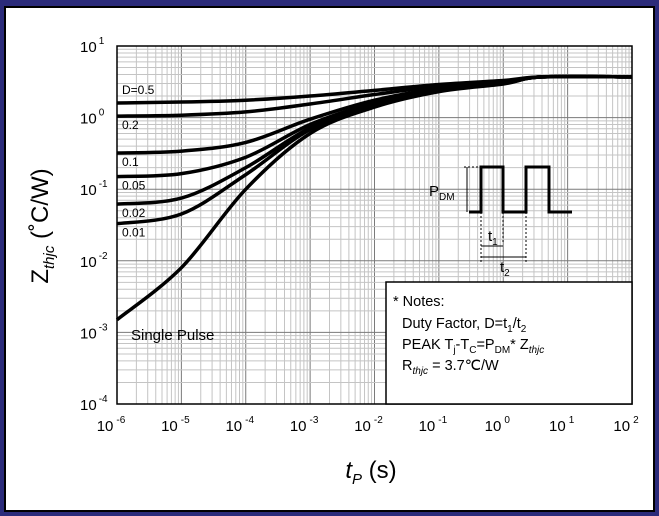  I want to click on y-tick-label: 10 -1, so click(94, 189).